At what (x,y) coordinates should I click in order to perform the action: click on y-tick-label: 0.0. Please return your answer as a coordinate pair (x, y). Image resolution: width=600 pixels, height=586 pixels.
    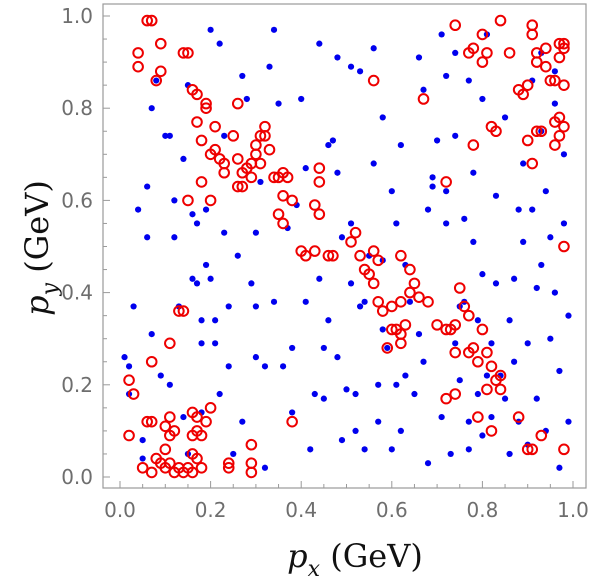
    Looking at the image, I should click on (77, 477).